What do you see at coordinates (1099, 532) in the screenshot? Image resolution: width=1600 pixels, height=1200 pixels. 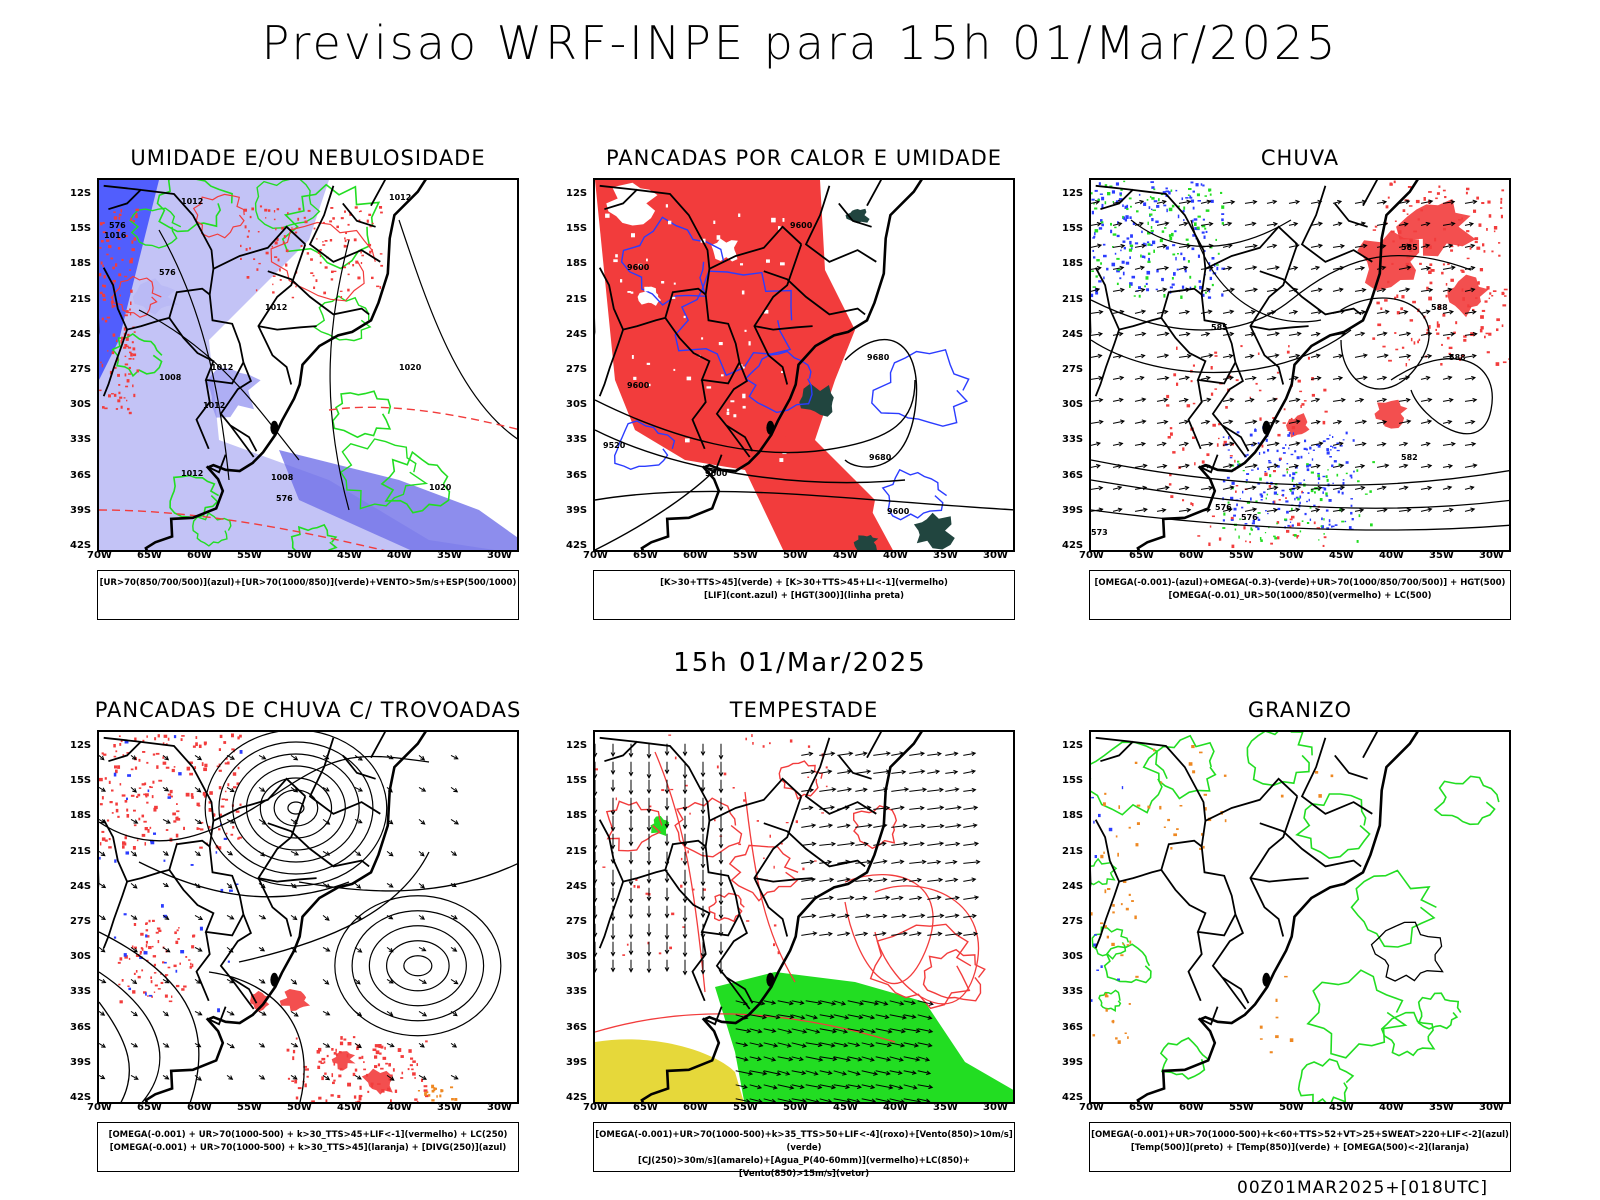 I see `contour-label: 573` at bounding box center [1099, 532].